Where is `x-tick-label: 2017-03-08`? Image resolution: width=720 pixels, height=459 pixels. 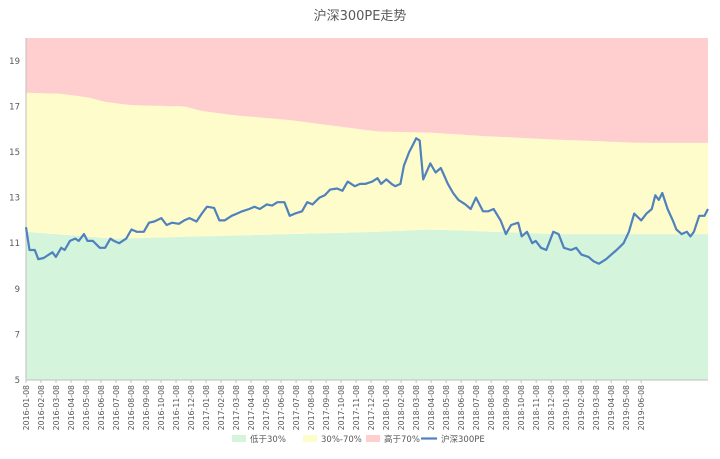 x-tick-label: 2017-03-08 is located at coordinates (236, 407).